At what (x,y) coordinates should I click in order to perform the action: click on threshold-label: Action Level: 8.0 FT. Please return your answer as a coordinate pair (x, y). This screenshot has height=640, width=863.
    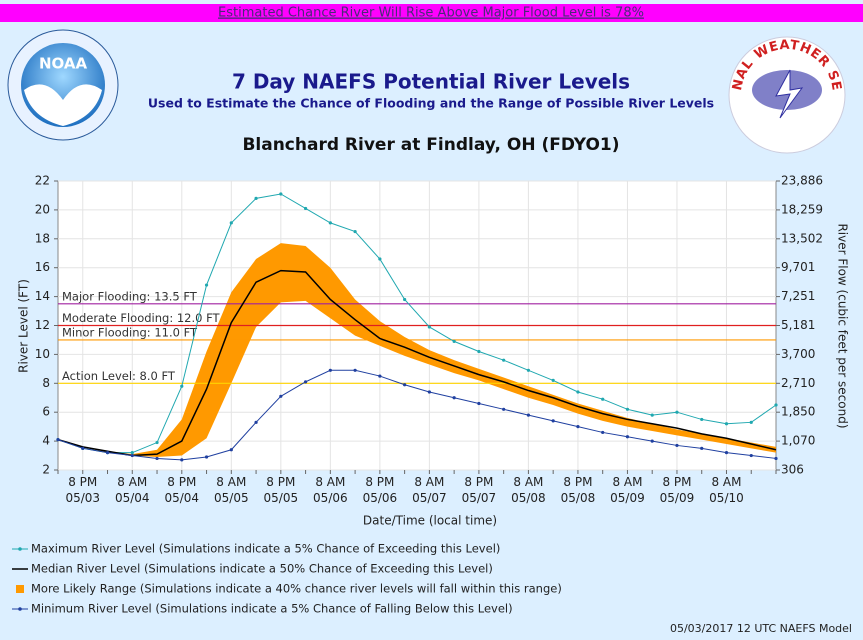
    Looking at the image, I should click on (119, 376).